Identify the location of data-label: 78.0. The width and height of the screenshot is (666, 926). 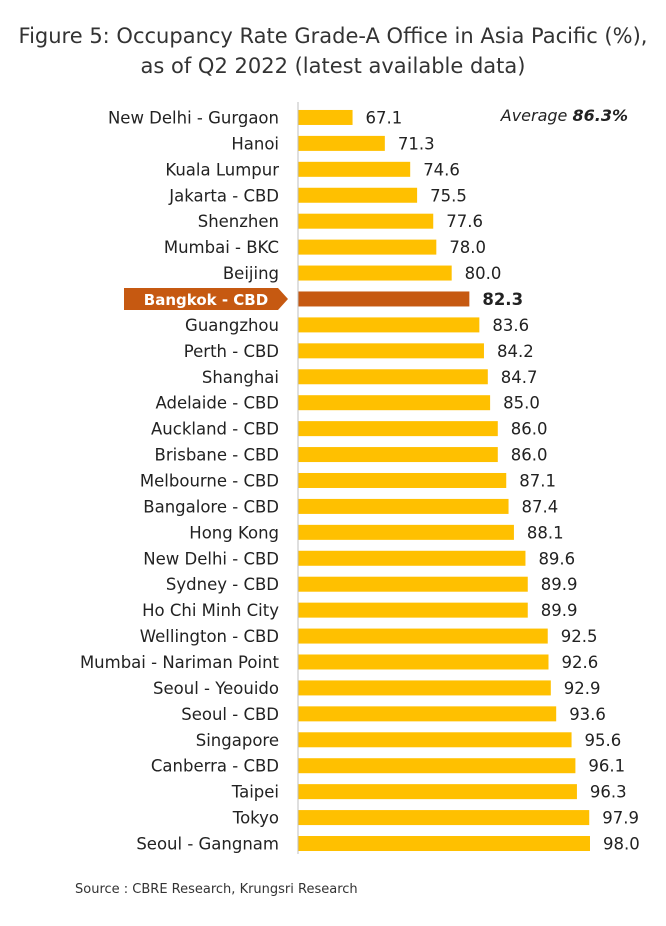
(467, 247).